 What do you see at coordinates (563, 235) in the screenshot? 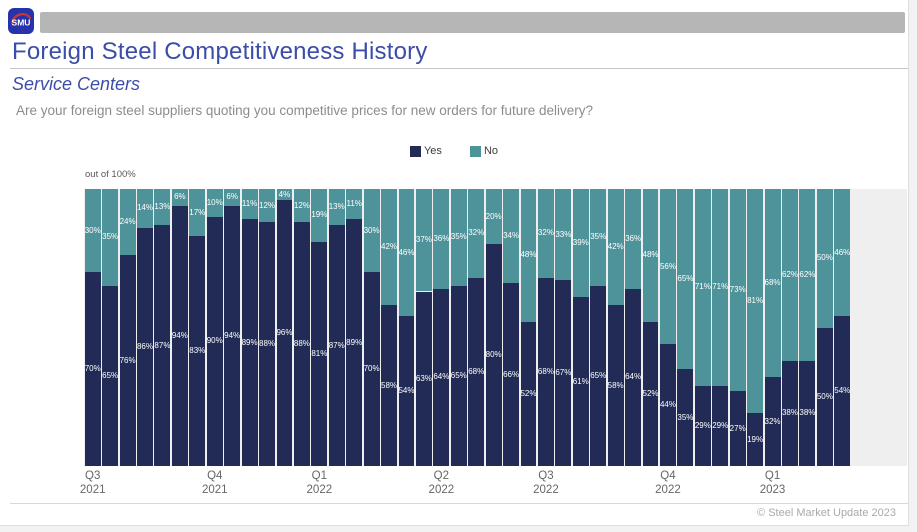
I see `bar-segment-no: 33%` at bounding box center [563, 235].